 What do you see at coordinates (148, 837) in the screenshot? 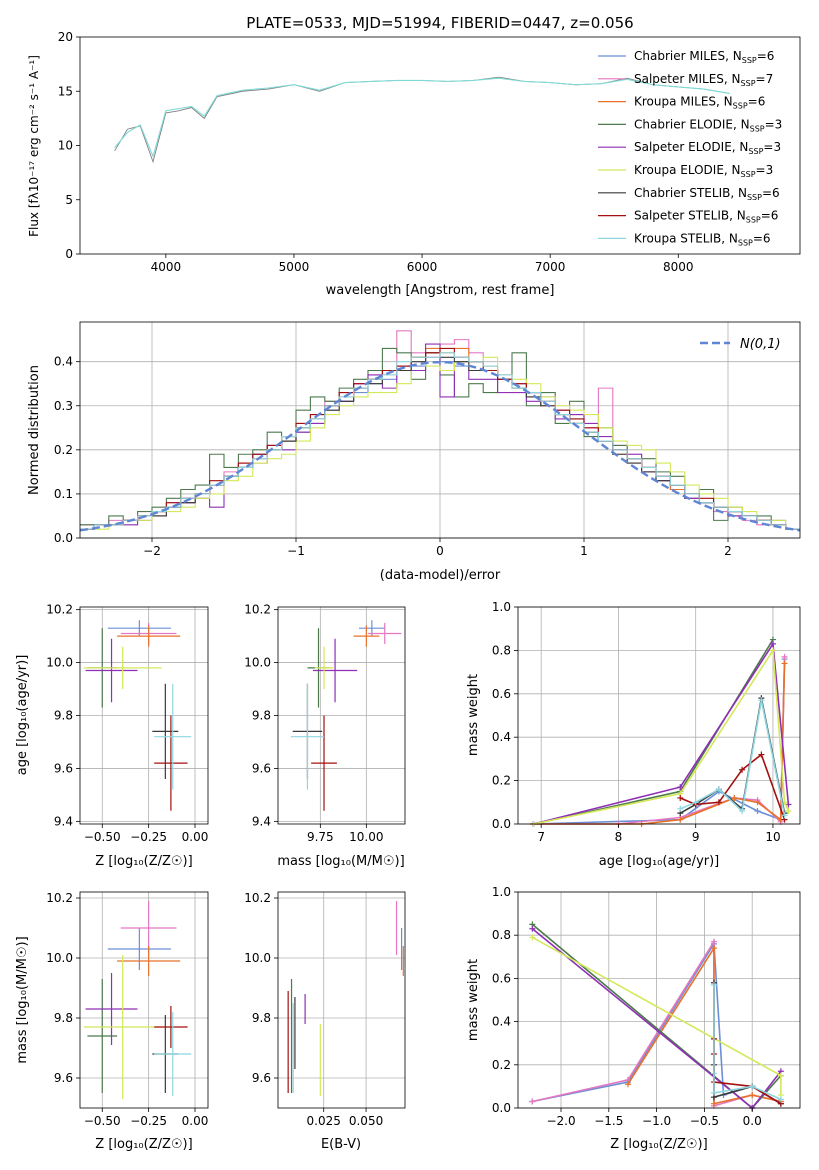
I see `x-tick-label: −0.25` at bounding box center [148, 837].